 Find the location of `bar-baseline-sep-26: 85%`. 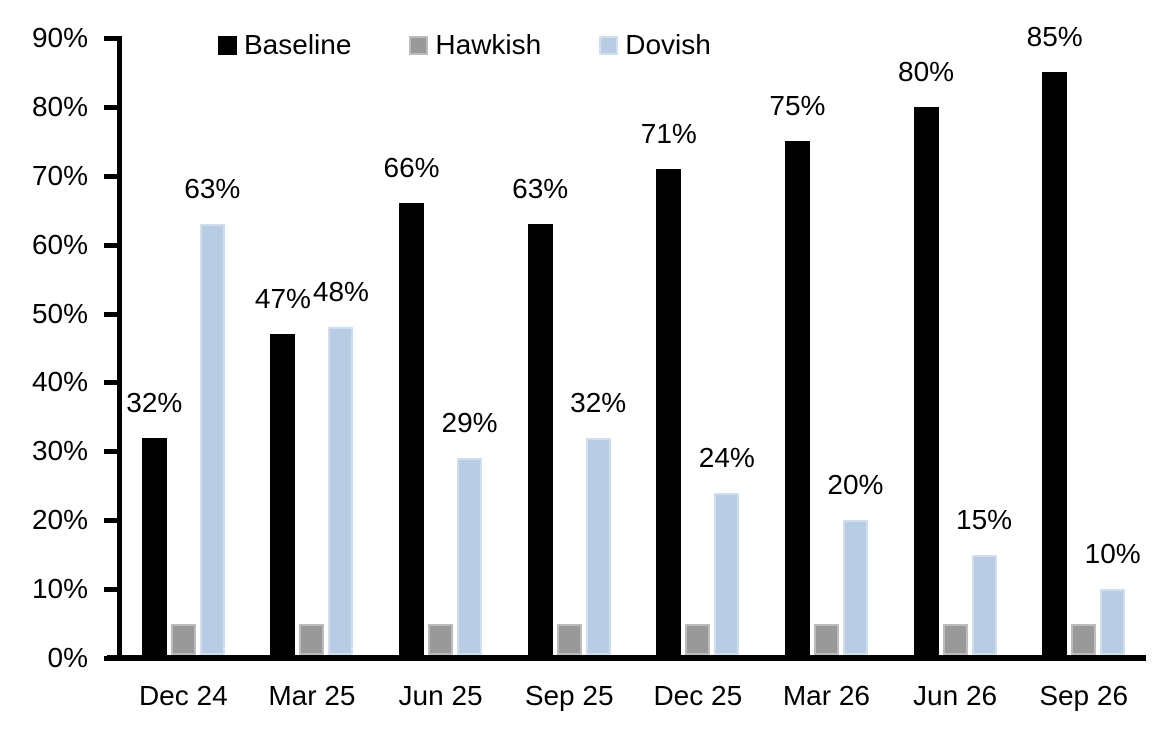

bar-baseline-sep-26: 85% is located at coordinates (1055, 339).